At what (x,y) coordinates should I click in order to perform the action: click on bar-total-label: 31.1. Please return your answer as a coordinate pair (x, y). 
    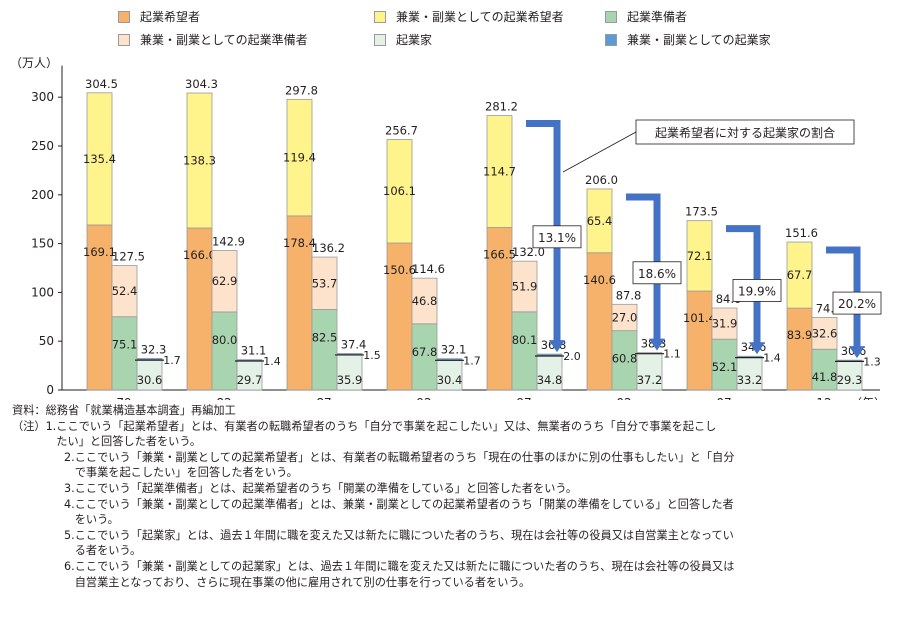
    Looking at the image, I should click on (254, 351).